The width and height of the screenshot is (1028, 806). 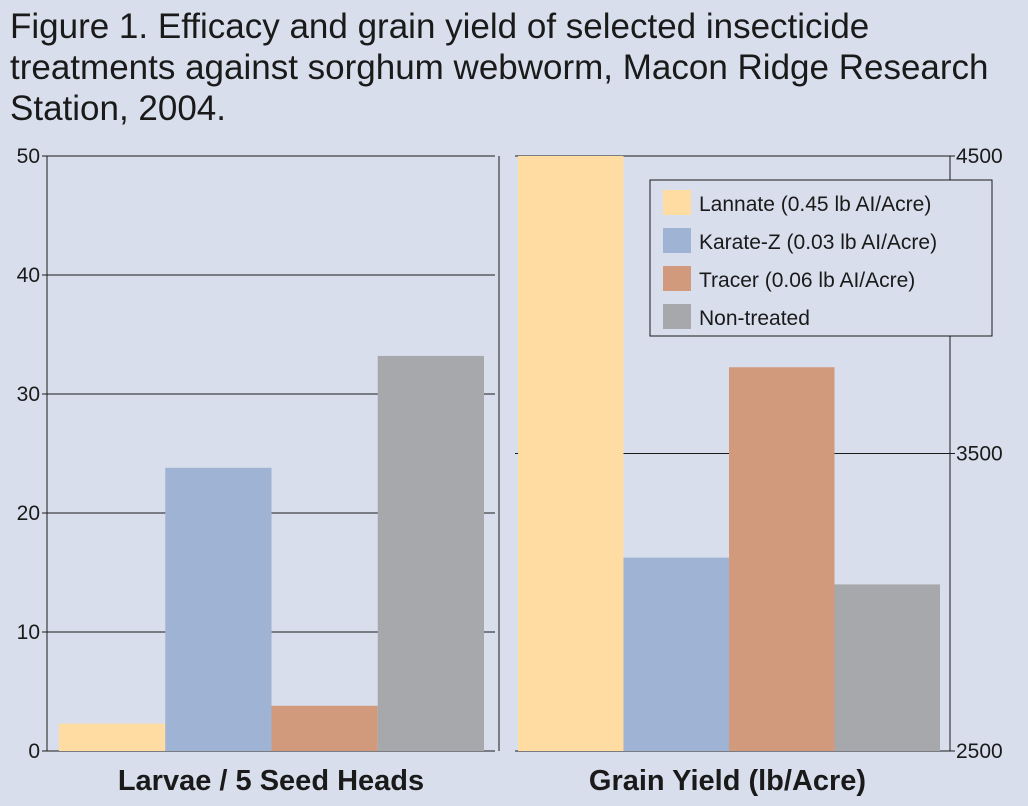 I want to click on legend-label-non-treated: Non-treated, so click(x=754, y=318).